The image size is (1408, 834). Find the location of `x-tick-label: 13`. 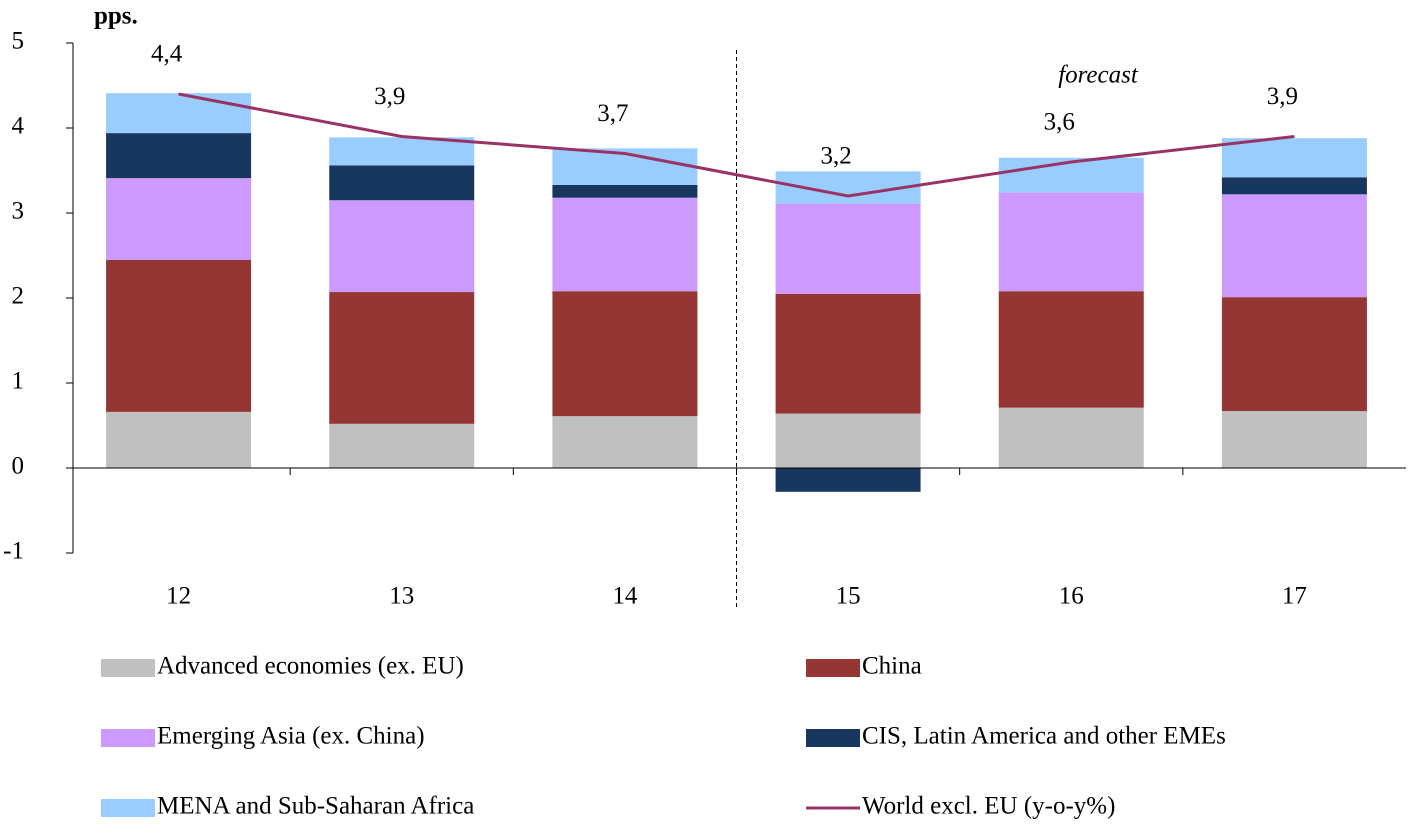

x-tick-label: 13 is located at coordinates (401, 596).